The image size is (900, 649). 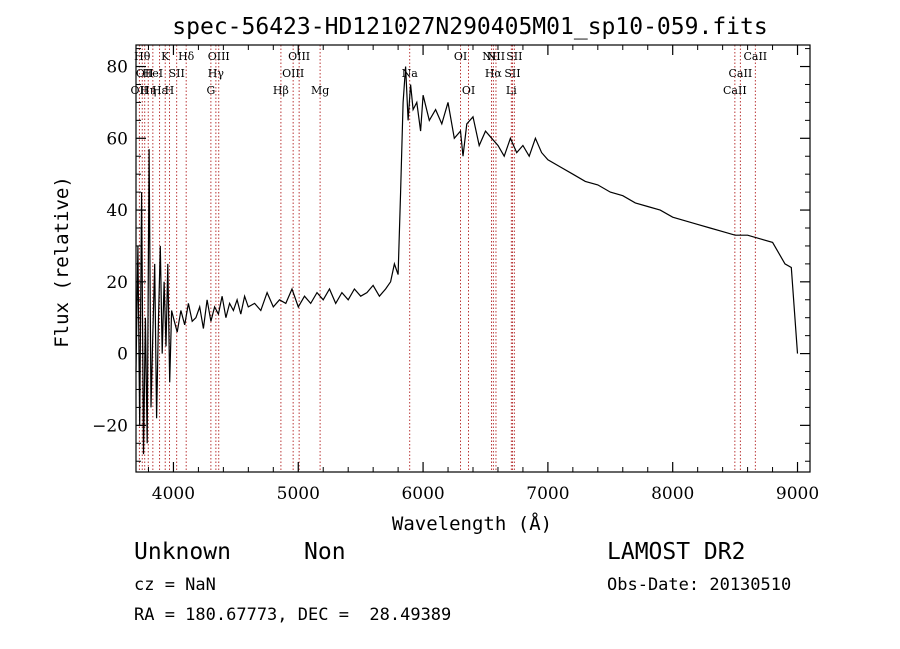 I want to click on object-class: Unknown, so click(x=182, y=552).